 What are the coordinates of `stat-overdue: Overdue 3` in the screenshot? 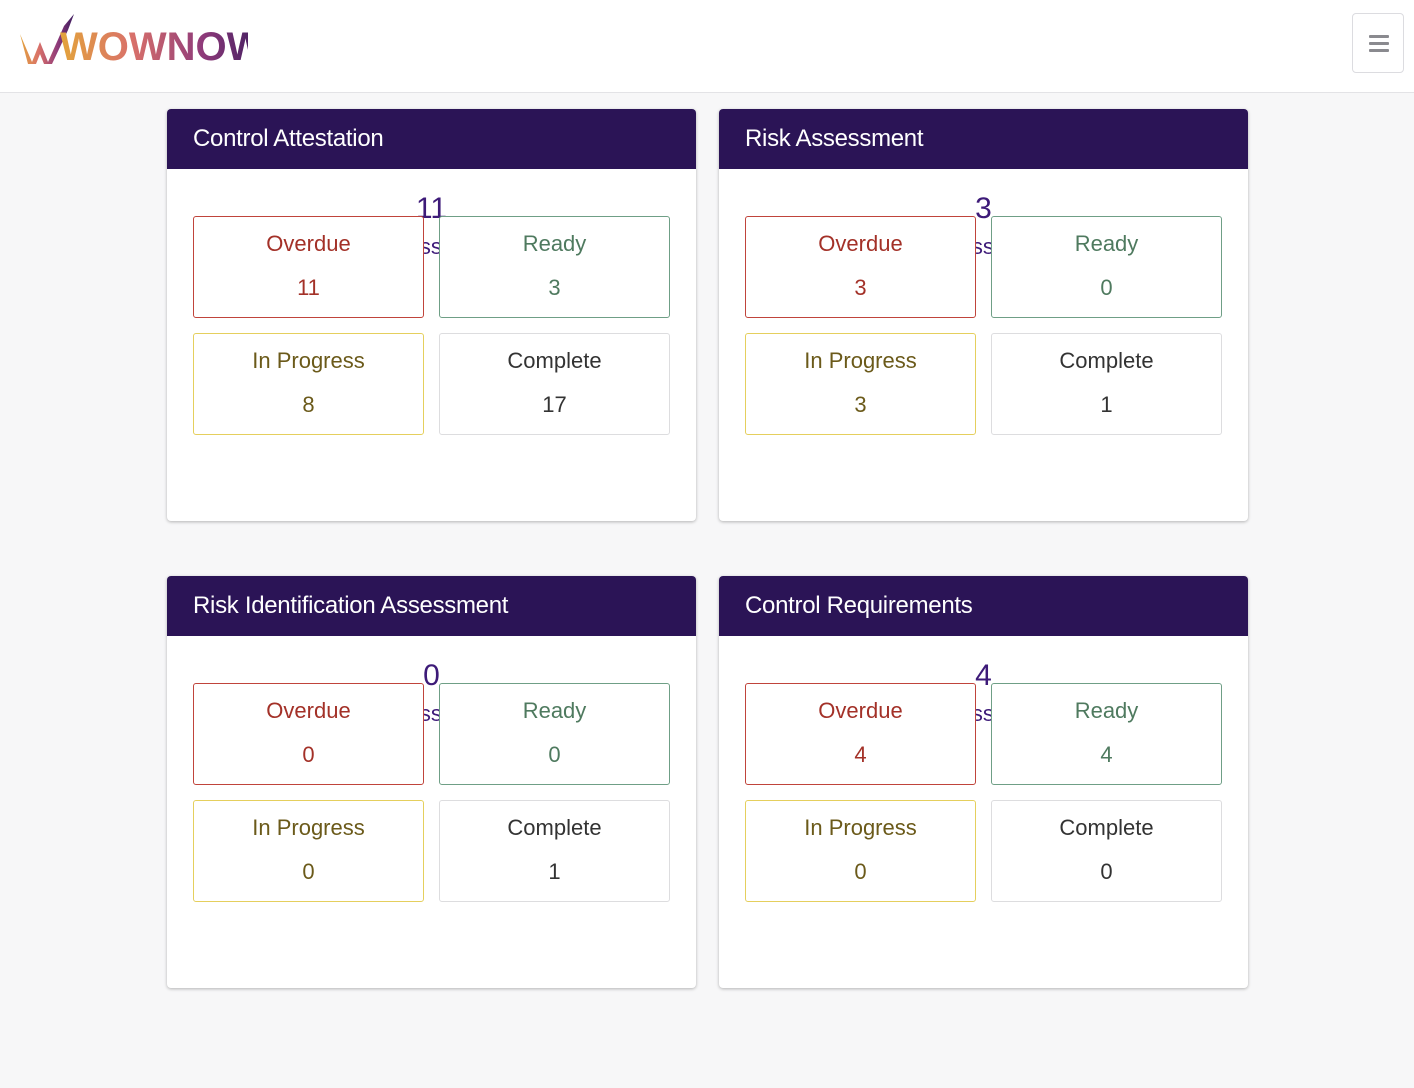 It's located at (860, 267).